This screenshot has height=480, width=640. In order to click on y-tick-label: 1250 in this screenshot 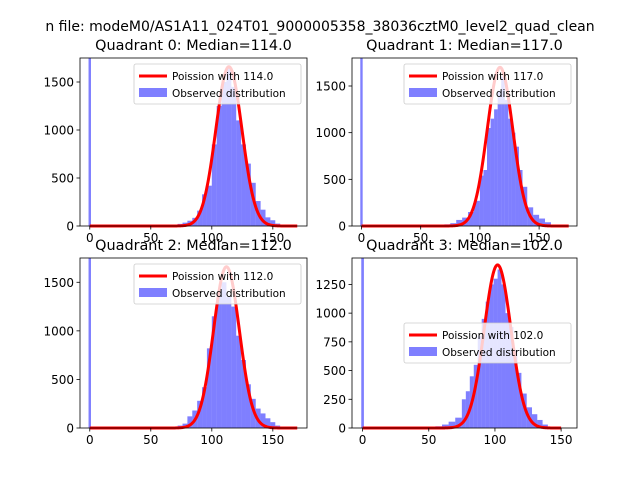, I will do `click(330, 285)`.